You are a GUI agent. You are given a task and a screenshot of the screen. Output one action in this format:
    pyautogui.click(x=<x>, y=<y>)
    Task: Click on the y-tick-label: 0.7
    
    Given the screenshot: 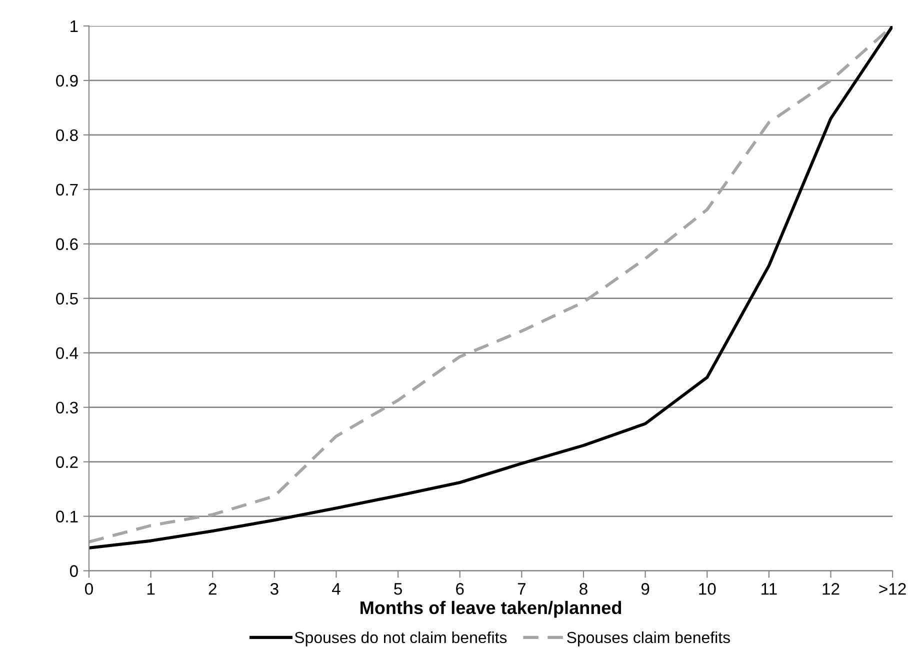 What is the action you would take?
    pyautogui.click(x=67, y=190)
    